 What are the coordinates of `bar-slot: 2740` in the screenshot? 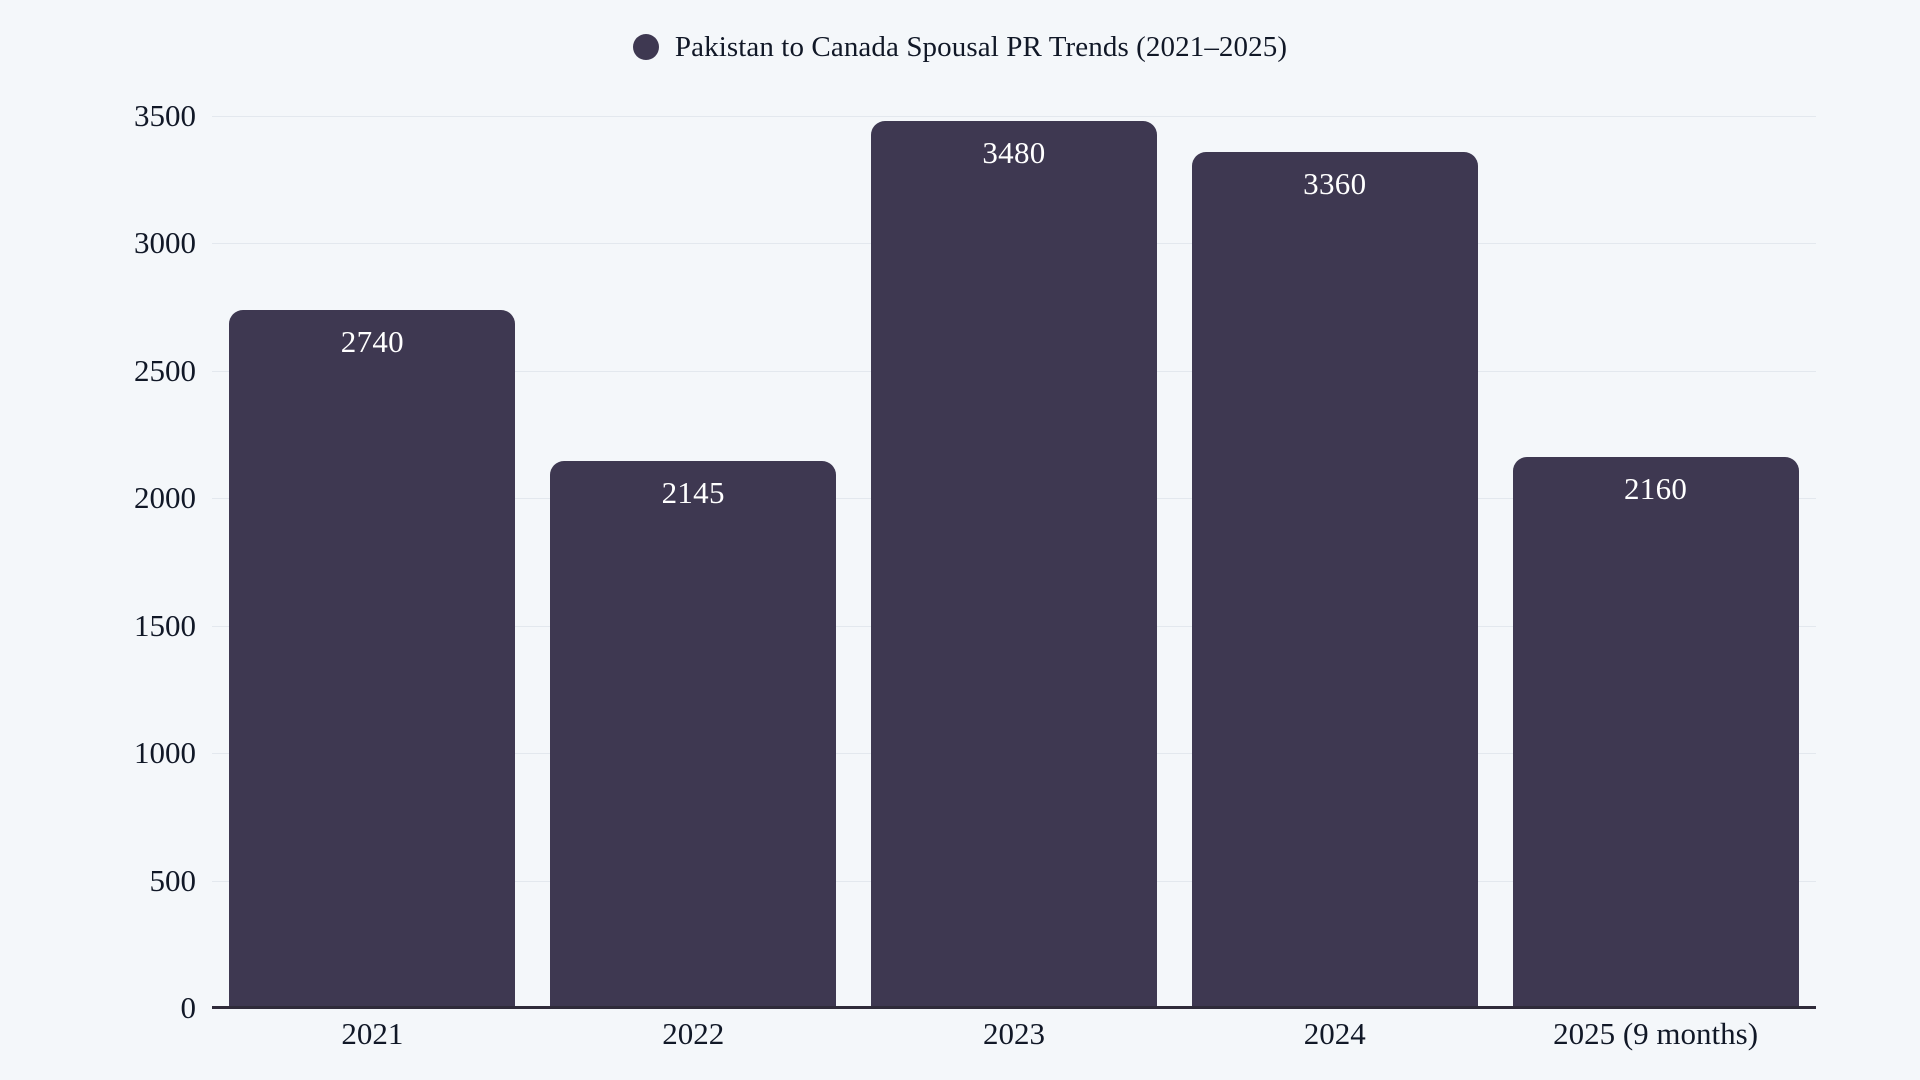 It's located at (372, 562).